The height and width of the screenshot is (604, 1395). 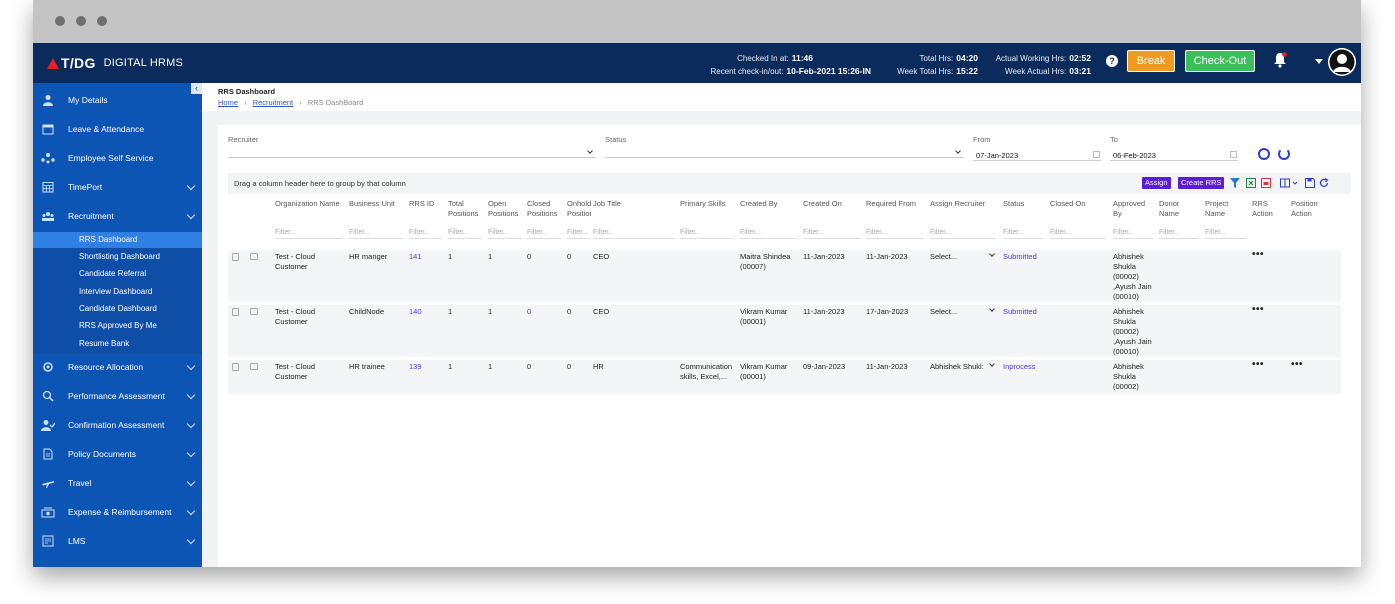 I want to click on window-minimize-dot, so click(x=81, y=21).